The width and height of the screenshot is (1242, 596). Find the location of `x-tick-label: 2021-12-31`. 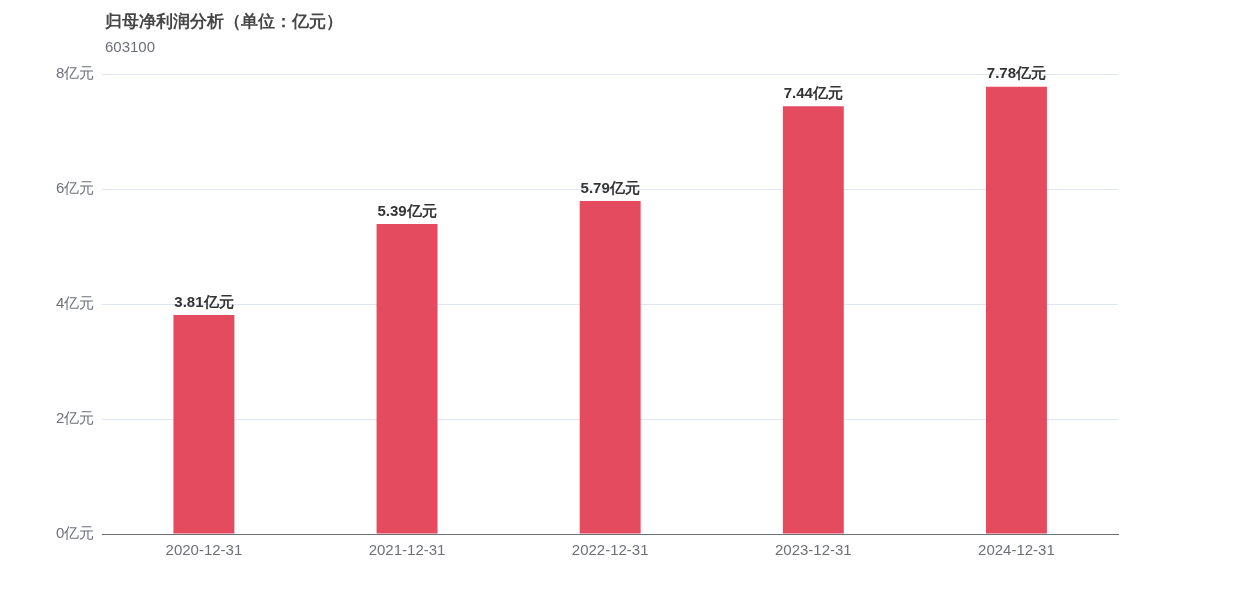

x-tick-label: 2021-12-31 is located at coordinates (407, 550).